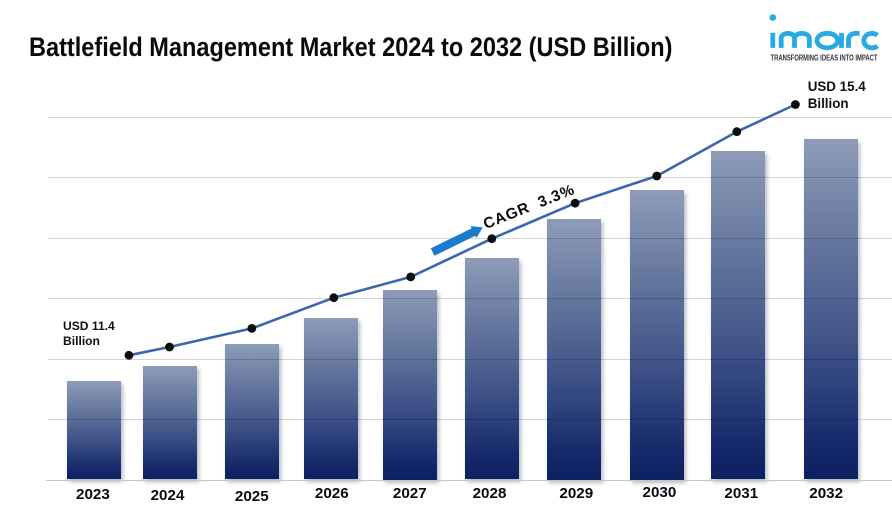  What do you see at coordinates (824, 58) in the screenshot?
I see `svg-text: TRANSFORMING IDEAS INTO IMPACT` at bounding box center [824, 58].